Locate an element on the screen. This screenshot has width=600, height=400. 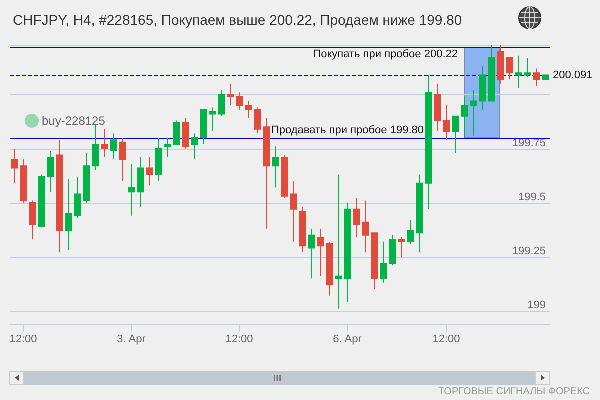
y-tick-label: 199.5 is located at coordinates (532, 197).